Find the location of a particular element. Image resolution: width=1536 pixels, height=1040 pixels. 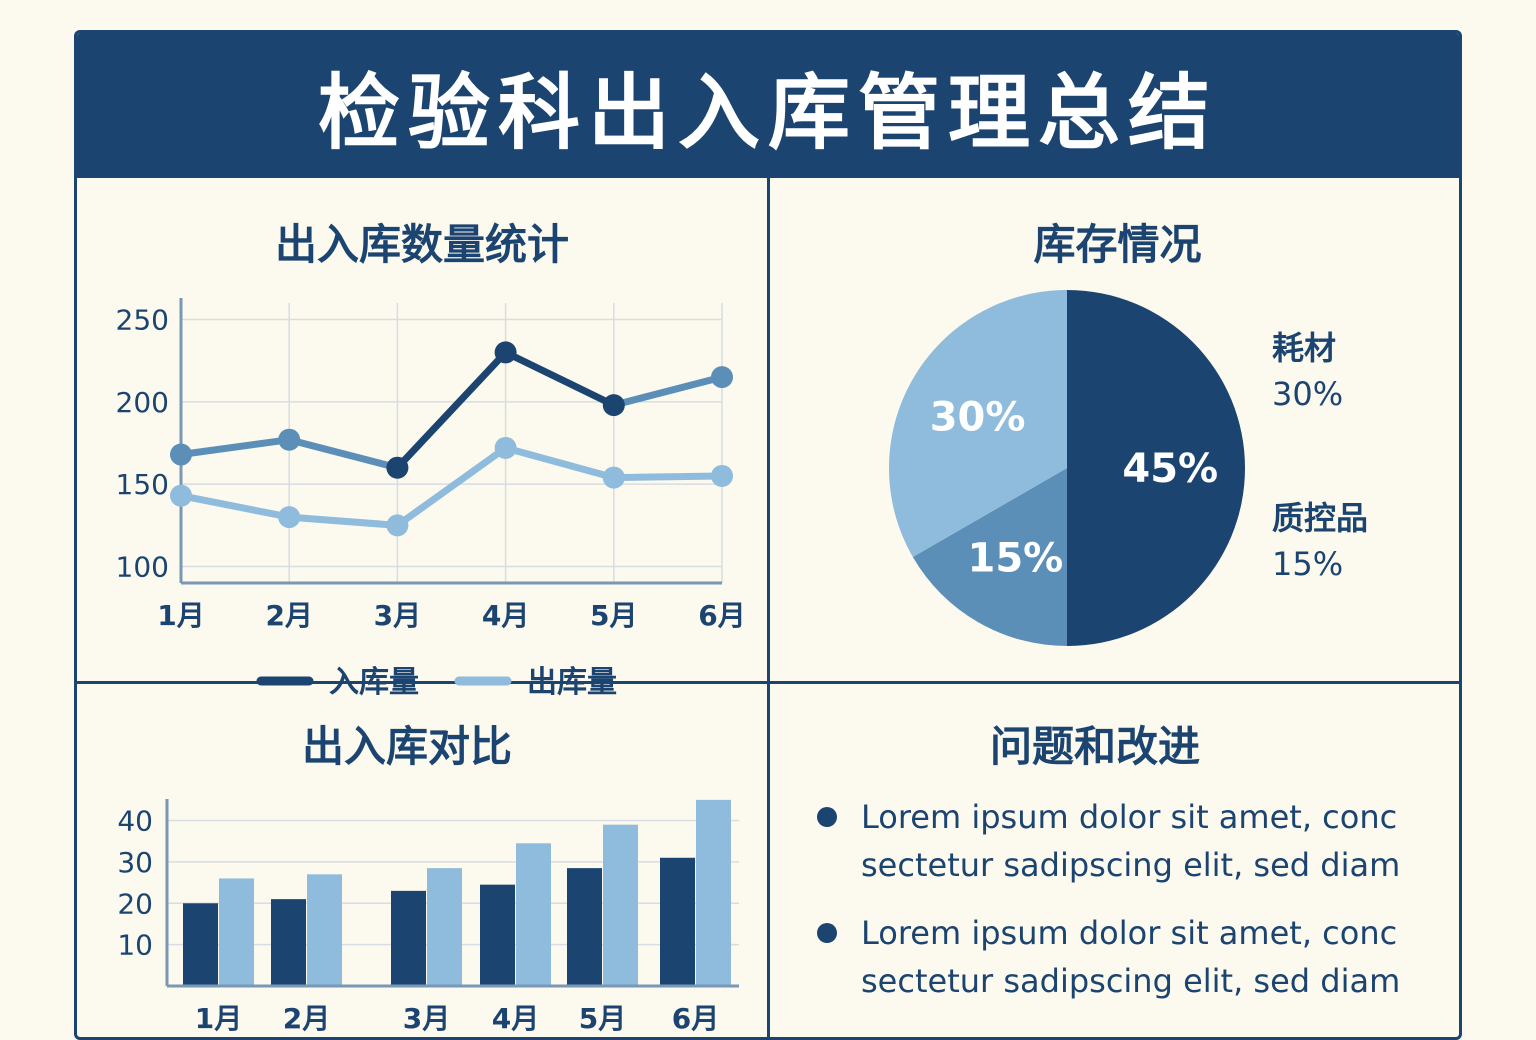

pie-slice-label: 45% is located at coordinates (1170, 469).